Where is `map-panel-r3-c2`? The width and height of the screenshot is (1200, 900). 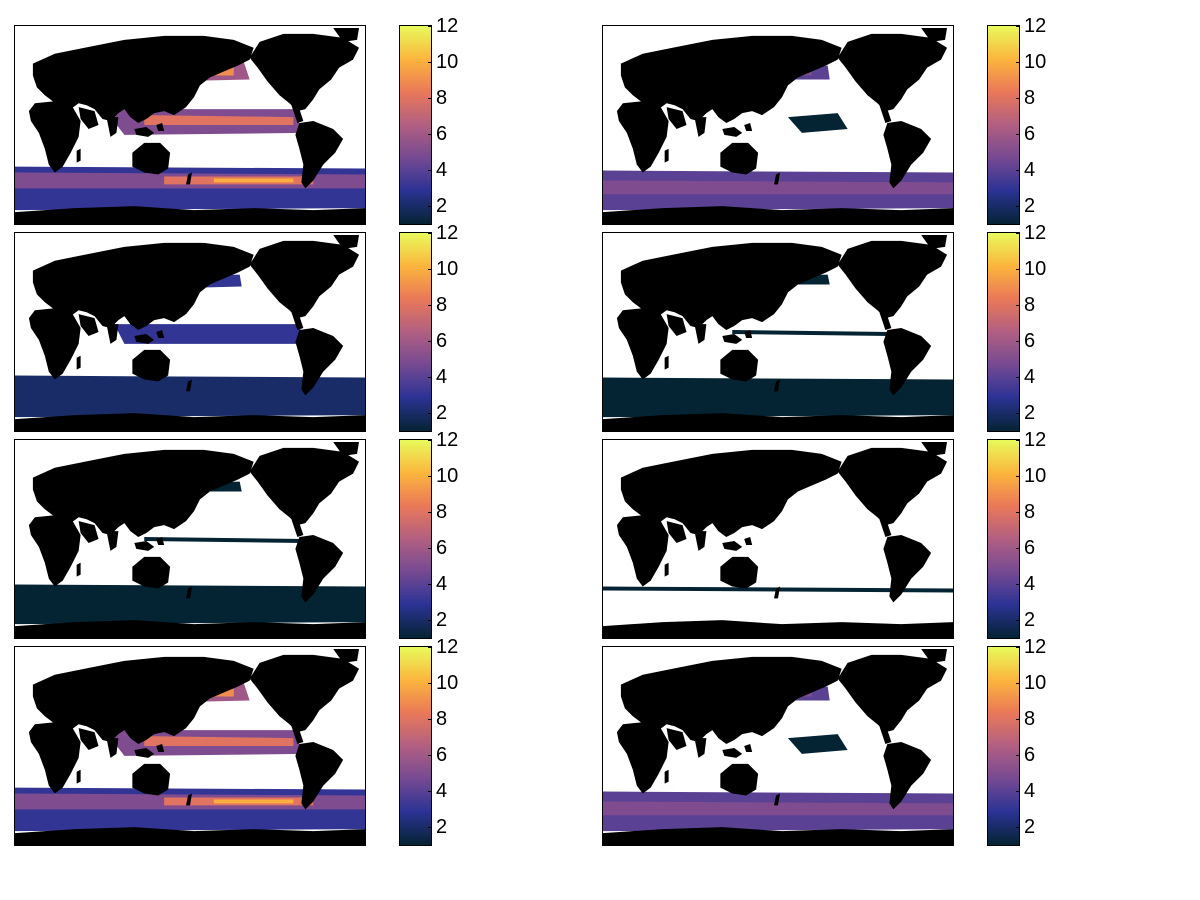
map-panel-r3-c2 is located at coordinates (778, 539).